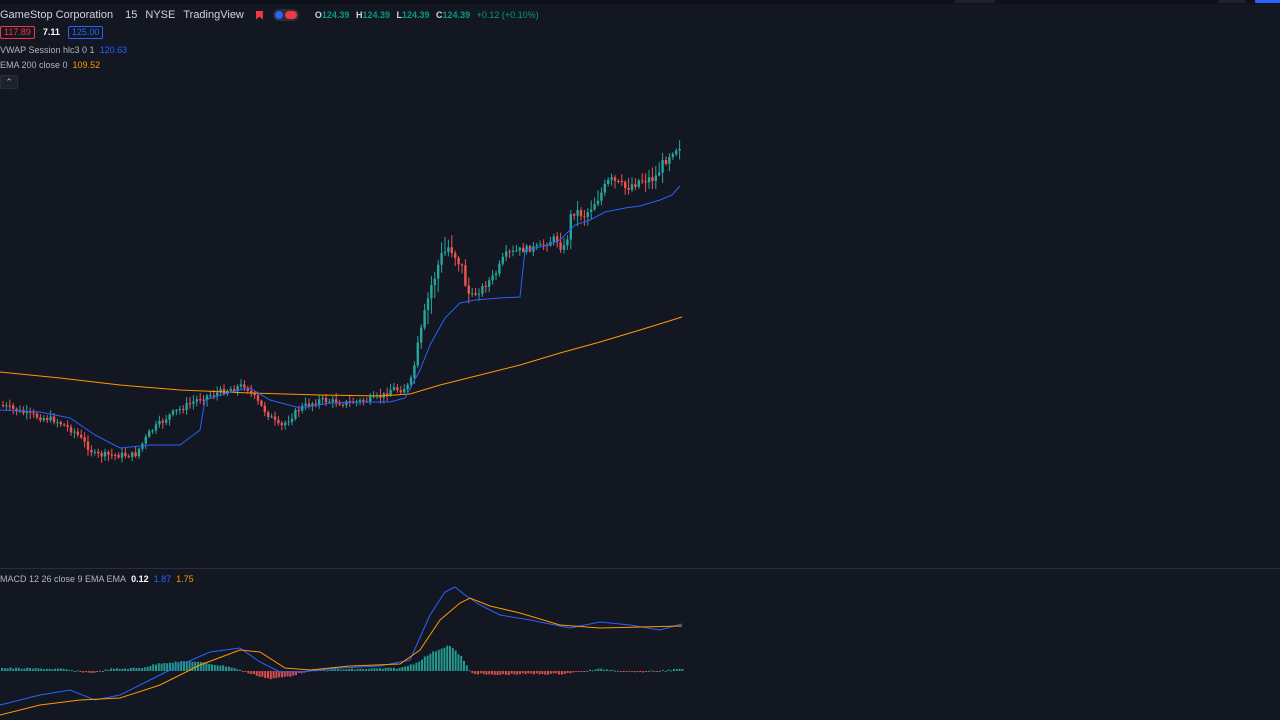  What do you see at coordinates (131, 15) in the screenshot?
I see `interval-label: 15` at bounding box center [131, 15].